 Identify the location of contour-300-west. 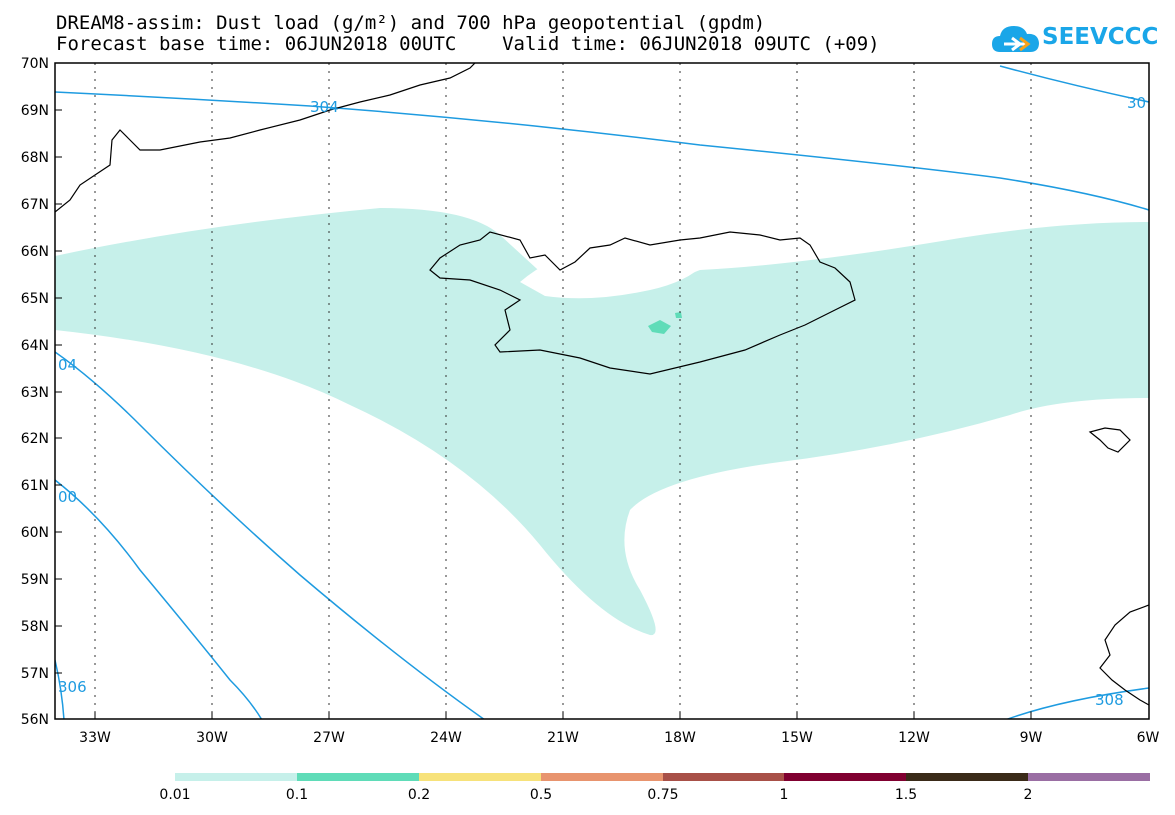
(159, 599).